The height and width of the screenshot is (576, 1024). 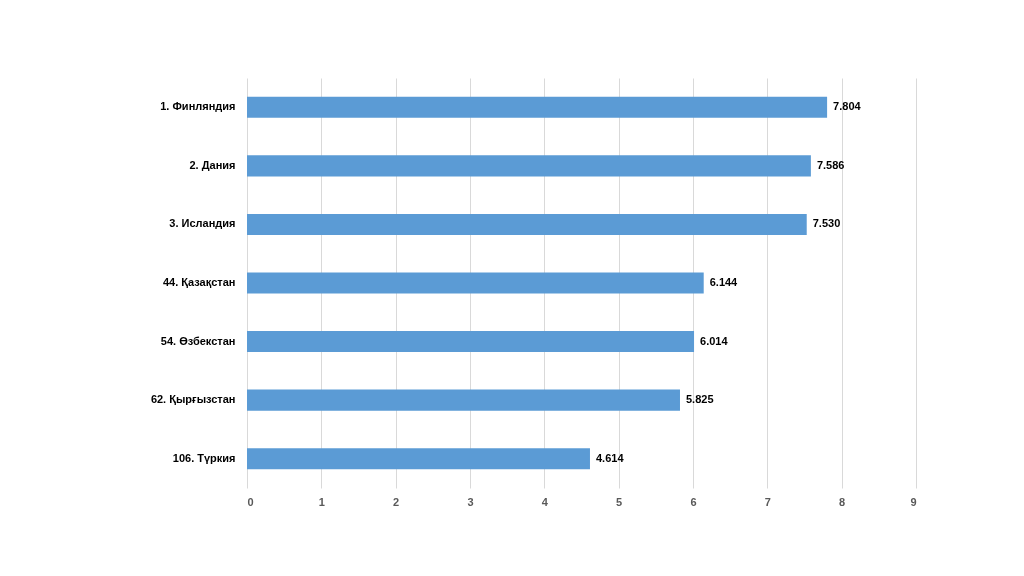 I want to click on y-tick-label: 1. Финляндия, so click(x=198, y=106).